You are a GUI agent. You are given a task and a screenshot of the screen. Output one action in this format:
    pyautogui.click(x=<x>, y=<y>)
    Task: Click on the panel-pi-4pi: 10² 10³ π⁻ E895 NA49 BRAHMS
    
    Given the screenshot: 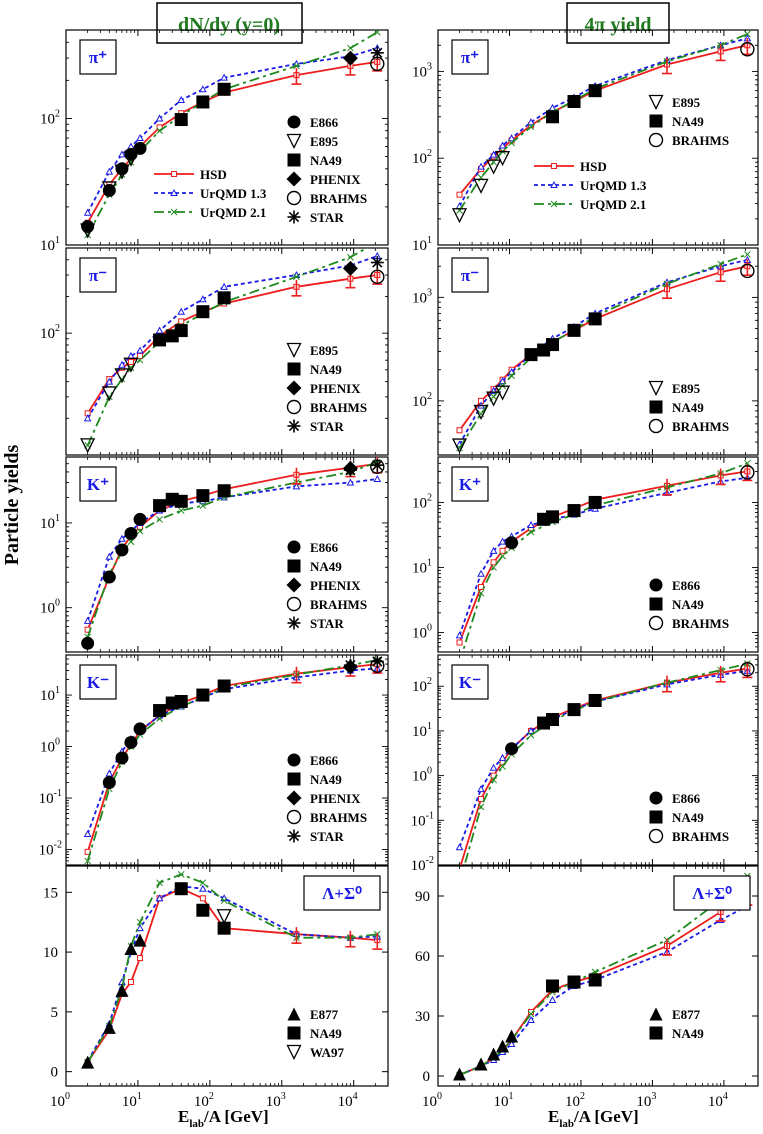 What is the action you would take?
    pyautogui.click(x=585, y=351)
    